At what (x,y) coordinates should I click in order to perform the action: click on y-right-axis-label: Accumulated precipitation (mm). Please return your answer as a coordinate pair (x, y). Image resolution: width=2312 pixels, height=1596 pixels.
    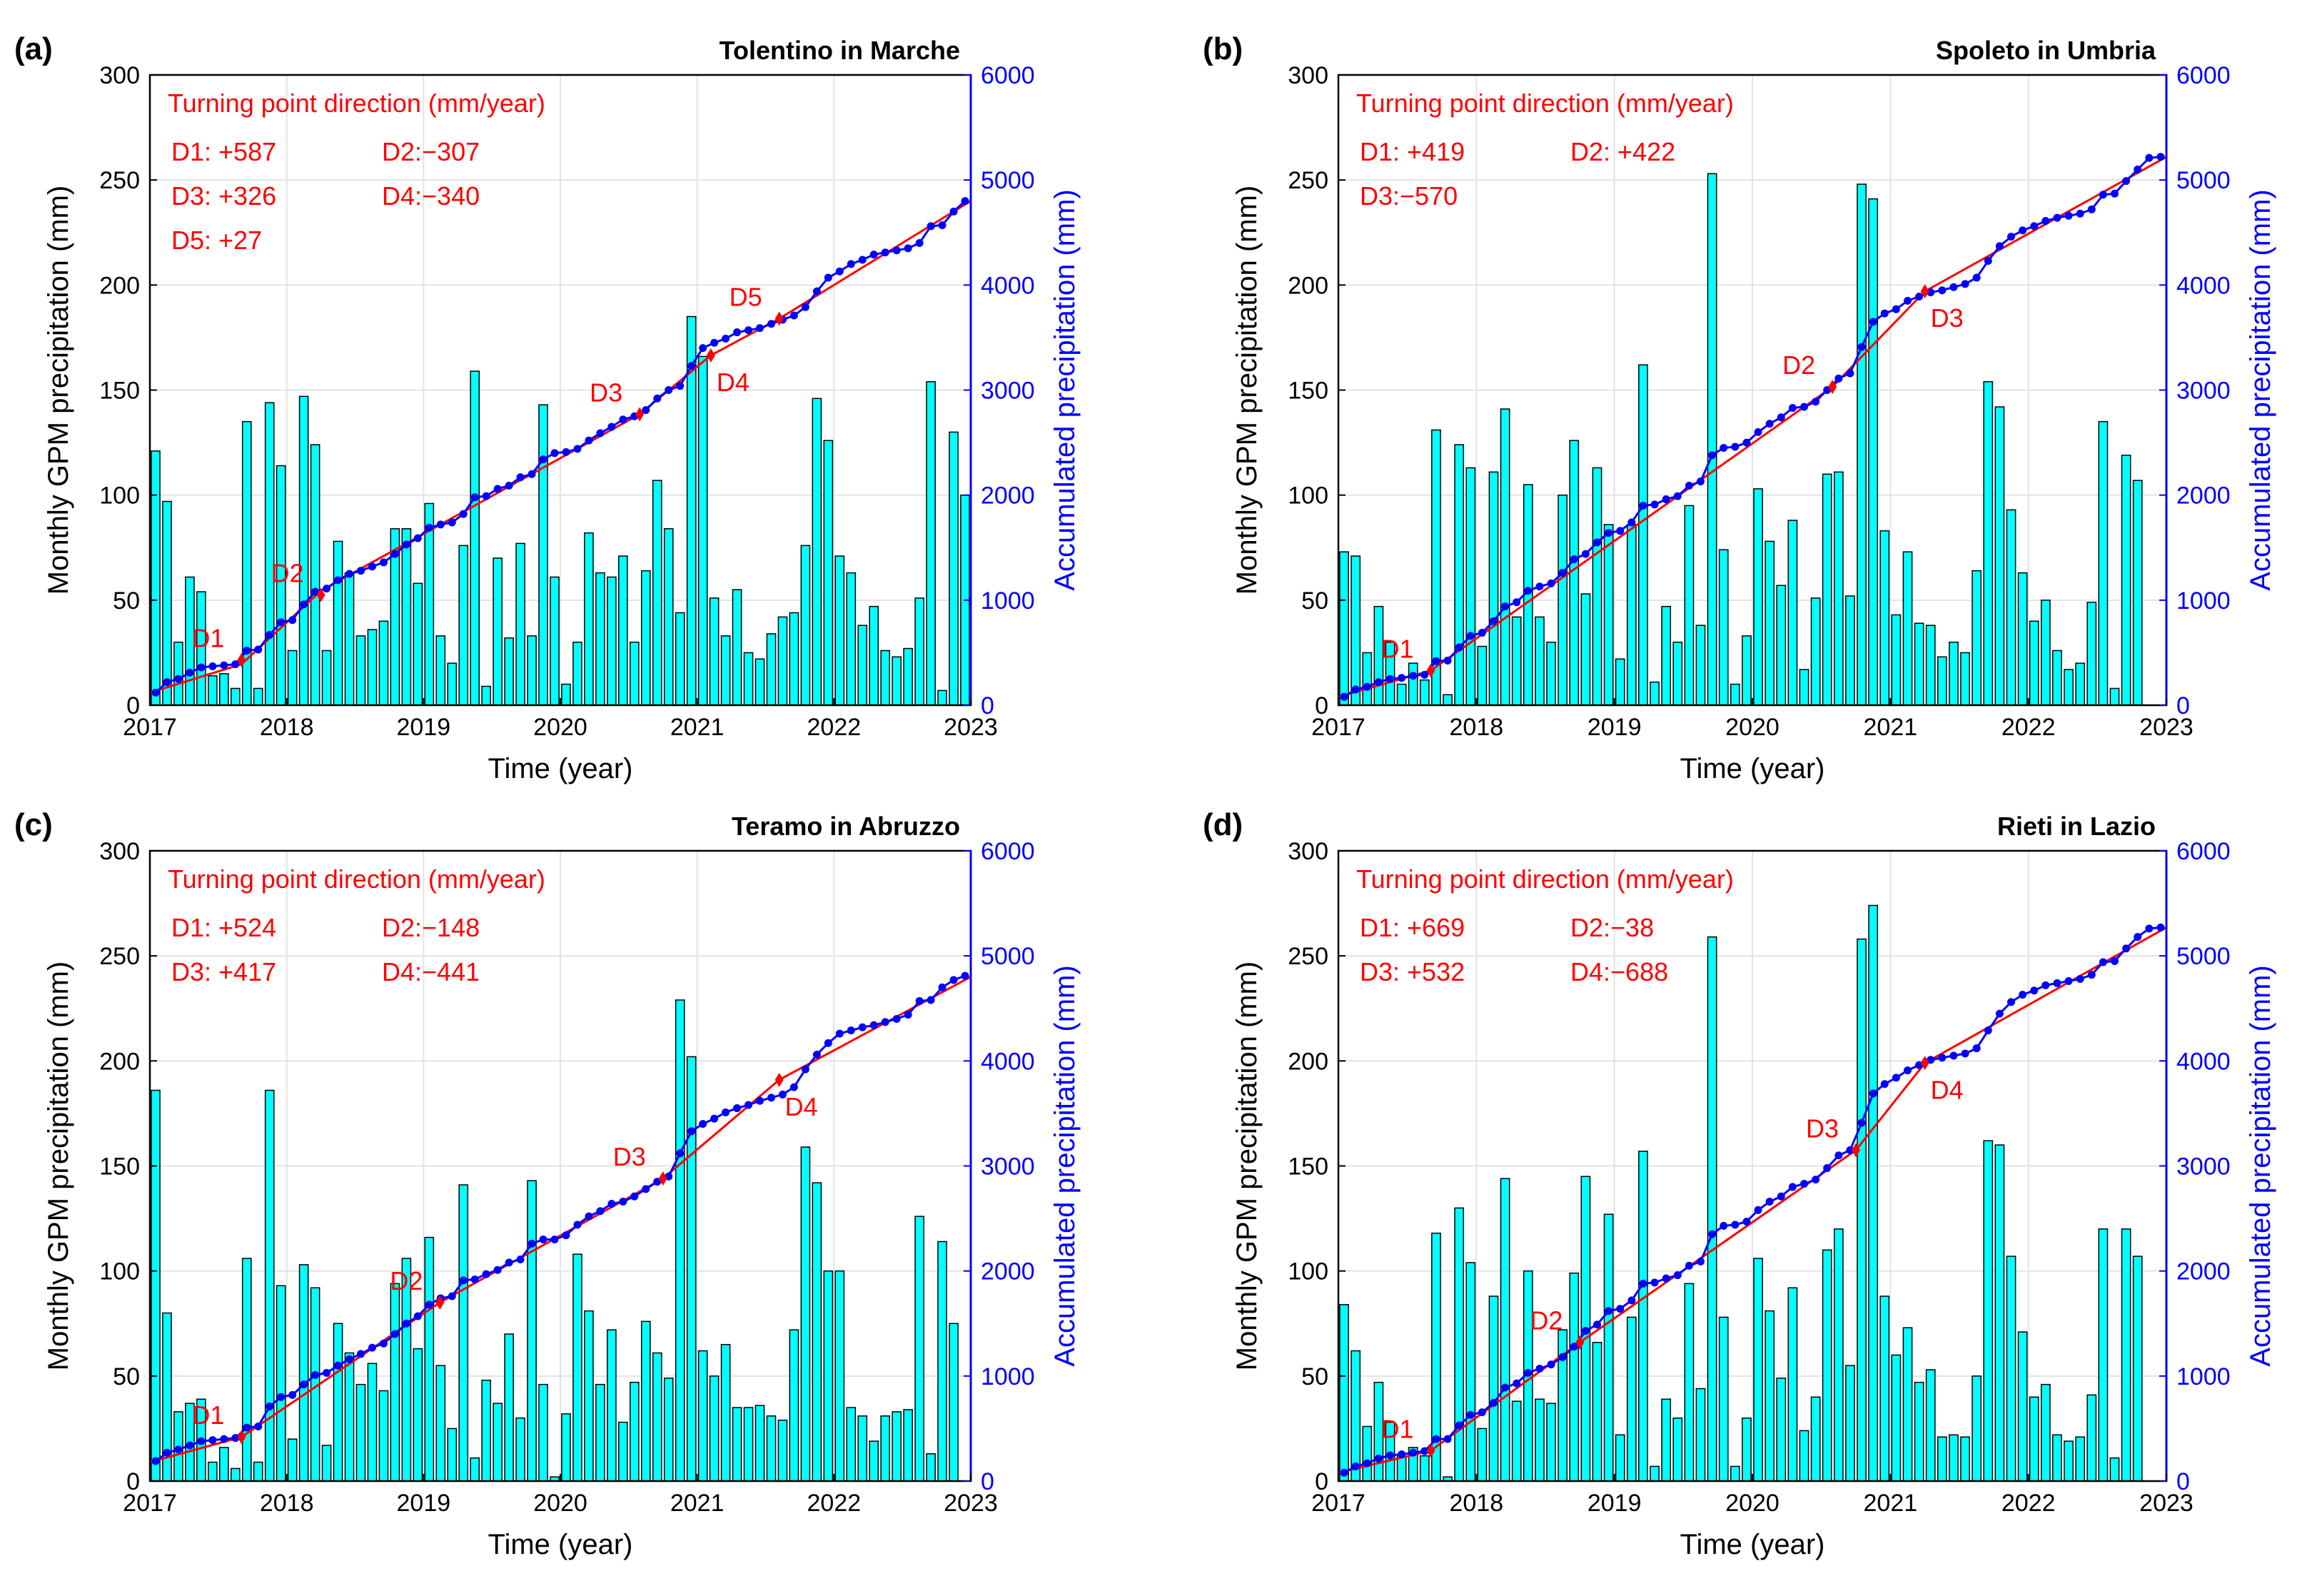
    Looking at the image, I should click on (2260, 389).